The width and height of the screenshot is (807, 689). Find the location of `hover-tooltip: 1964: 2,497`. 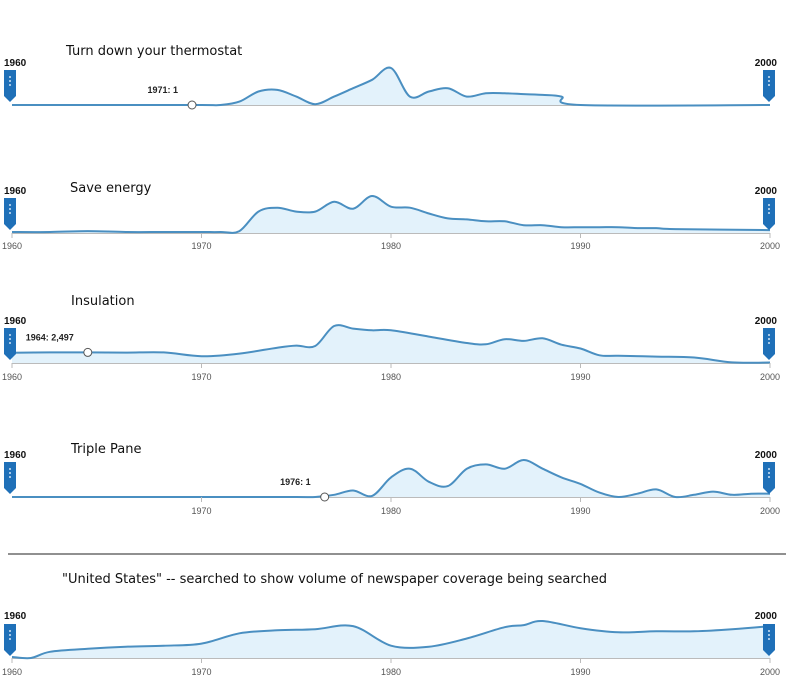

hover-tooltip: 1964: 2,497 is located at coordinates (50, 337).